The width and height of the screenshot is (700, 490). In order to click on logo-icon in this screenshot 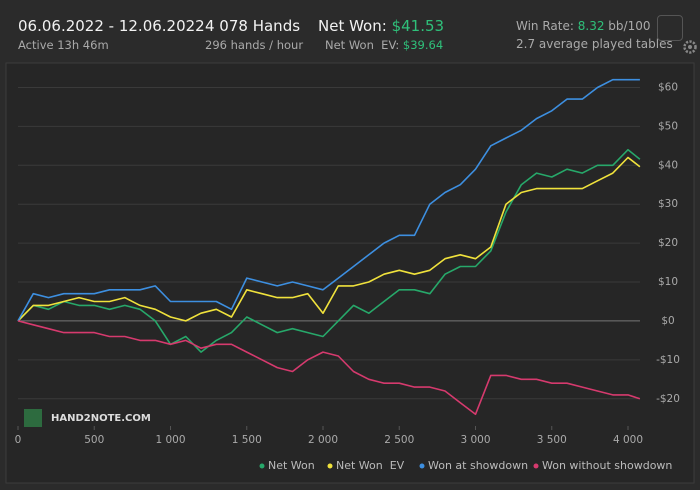, I will do `click(33, 418)`.